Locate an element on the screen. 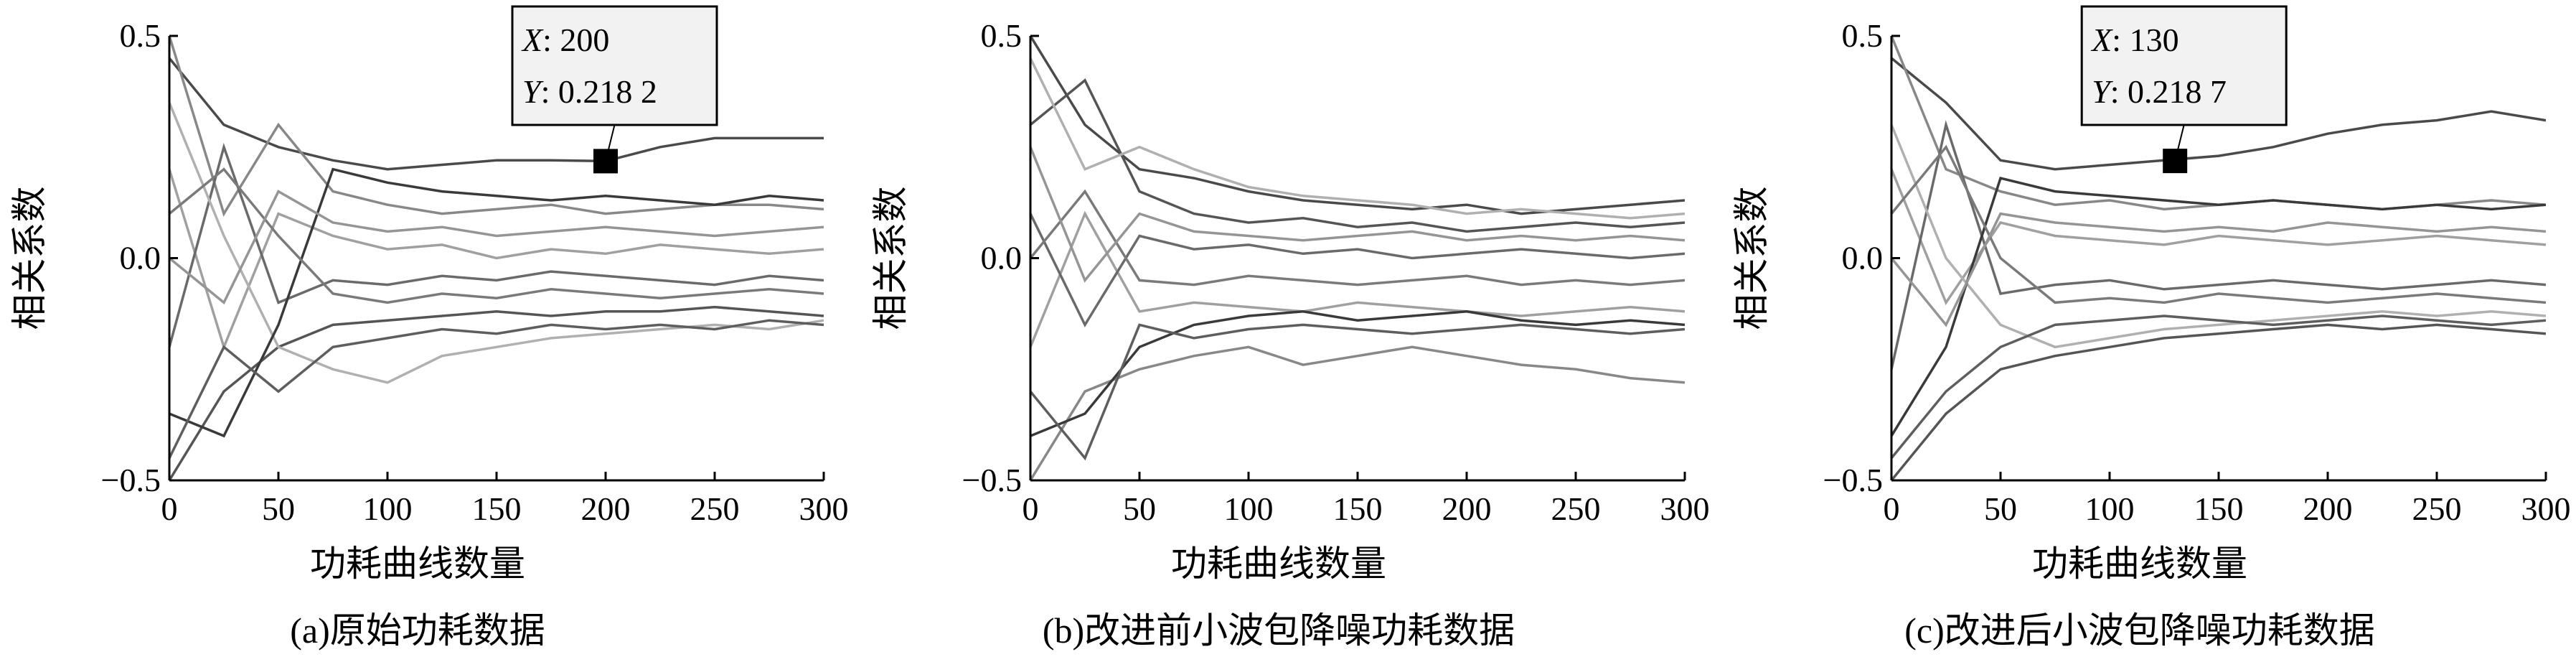 This screenshot has width=2576, height=657. datatip-value: : 200 is located at coordinates (575, 40).